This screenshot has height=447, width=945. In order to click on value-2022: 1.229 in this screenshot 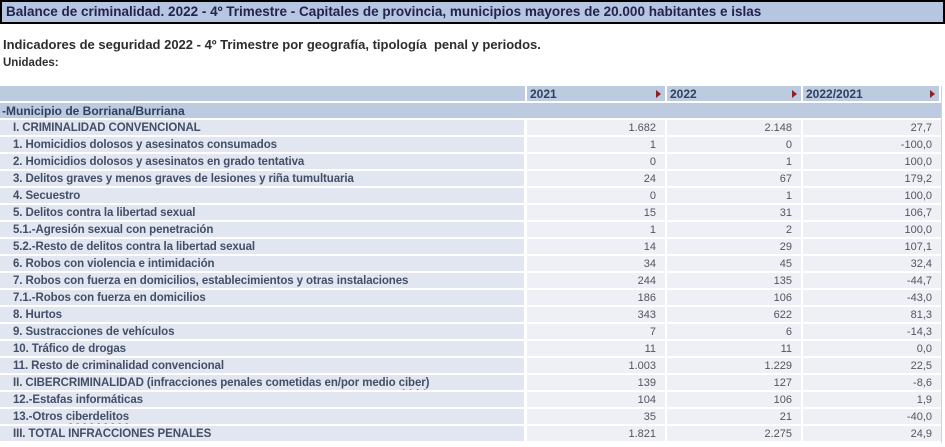, I will do `click(735, 366)`.